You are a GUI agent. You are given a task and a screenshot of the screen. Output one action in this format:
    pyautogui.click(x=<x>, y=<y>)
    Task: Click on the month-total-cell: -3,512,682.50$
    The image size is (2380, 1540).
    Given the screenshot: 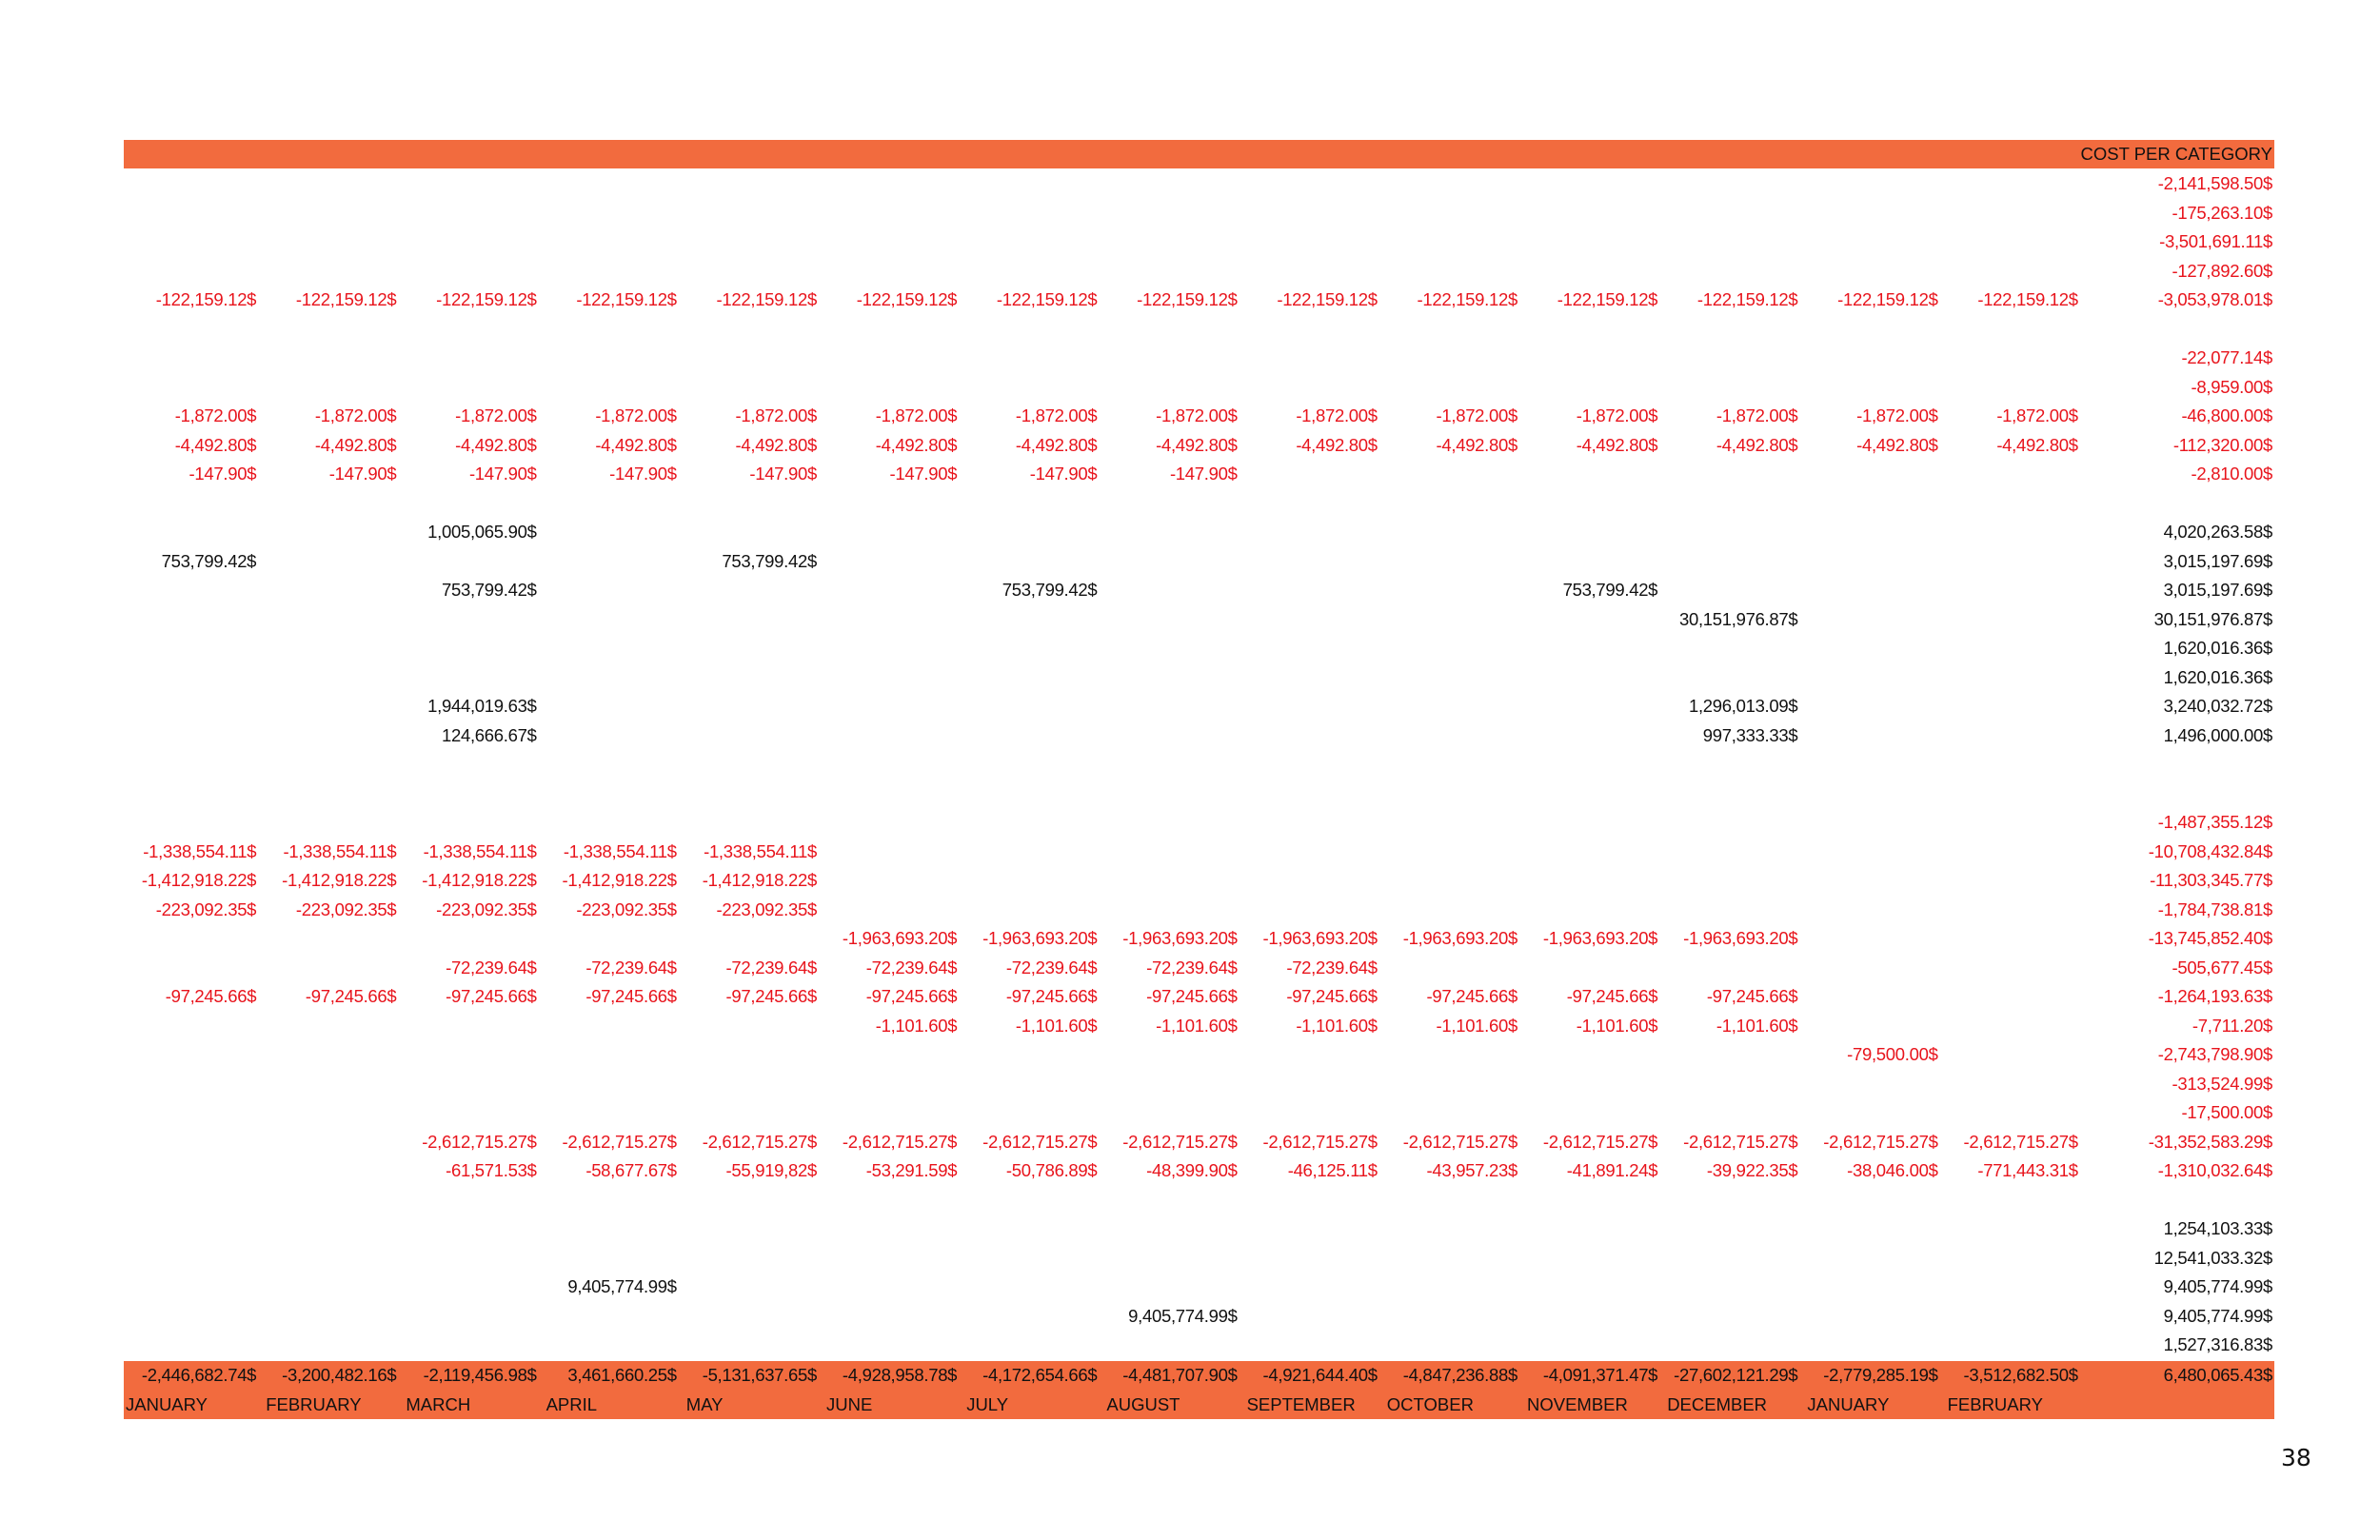 What is the action you would take?
    pyautogui.click(x=2021, y=1375)
    